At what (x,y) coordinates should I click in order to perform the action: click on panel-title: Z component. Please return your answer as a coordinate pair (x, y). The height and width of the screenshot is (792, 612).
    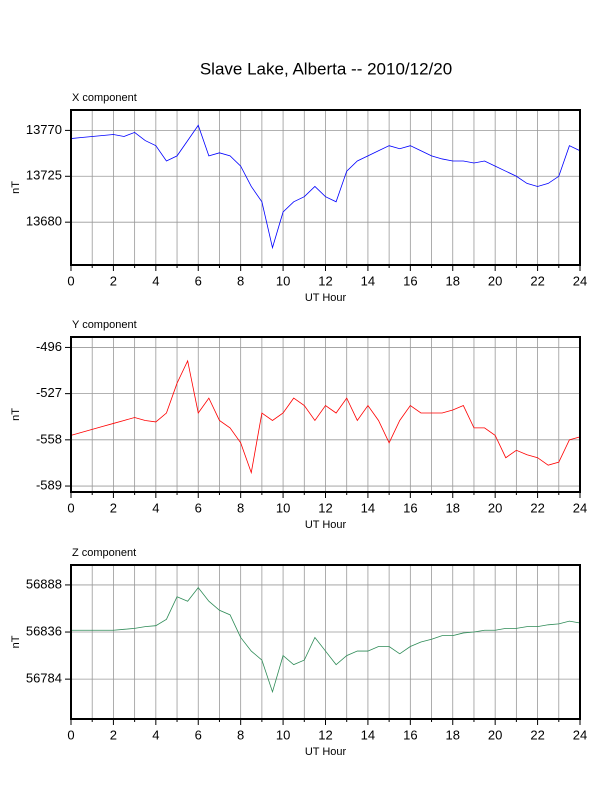
    Looking at the image, I should click on (104, 553).